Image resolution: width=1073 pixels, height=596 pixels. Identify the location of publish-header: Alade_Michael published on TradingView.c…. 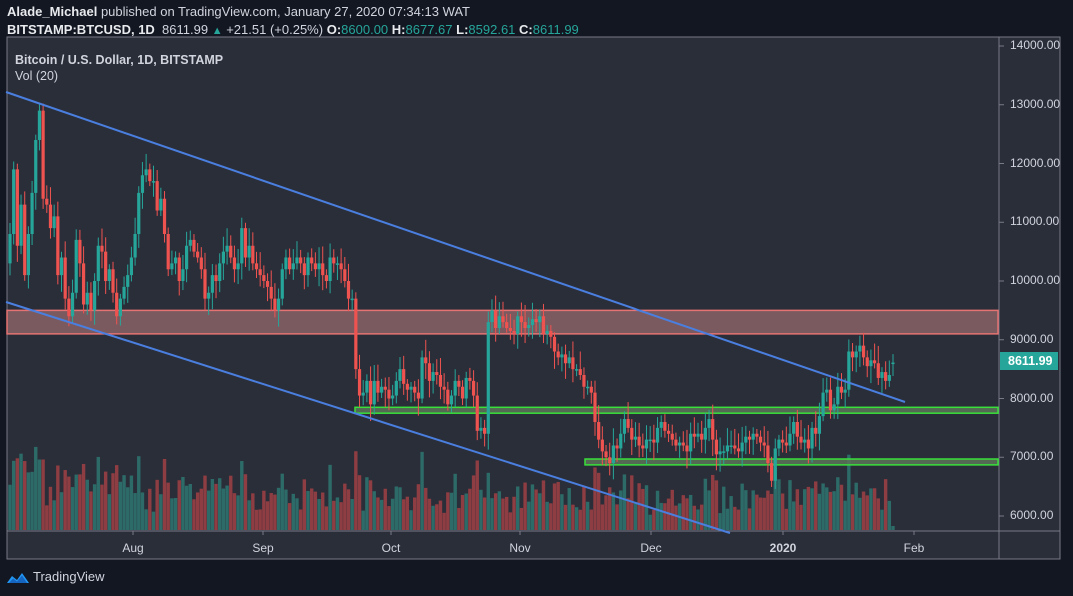
(293, 21).